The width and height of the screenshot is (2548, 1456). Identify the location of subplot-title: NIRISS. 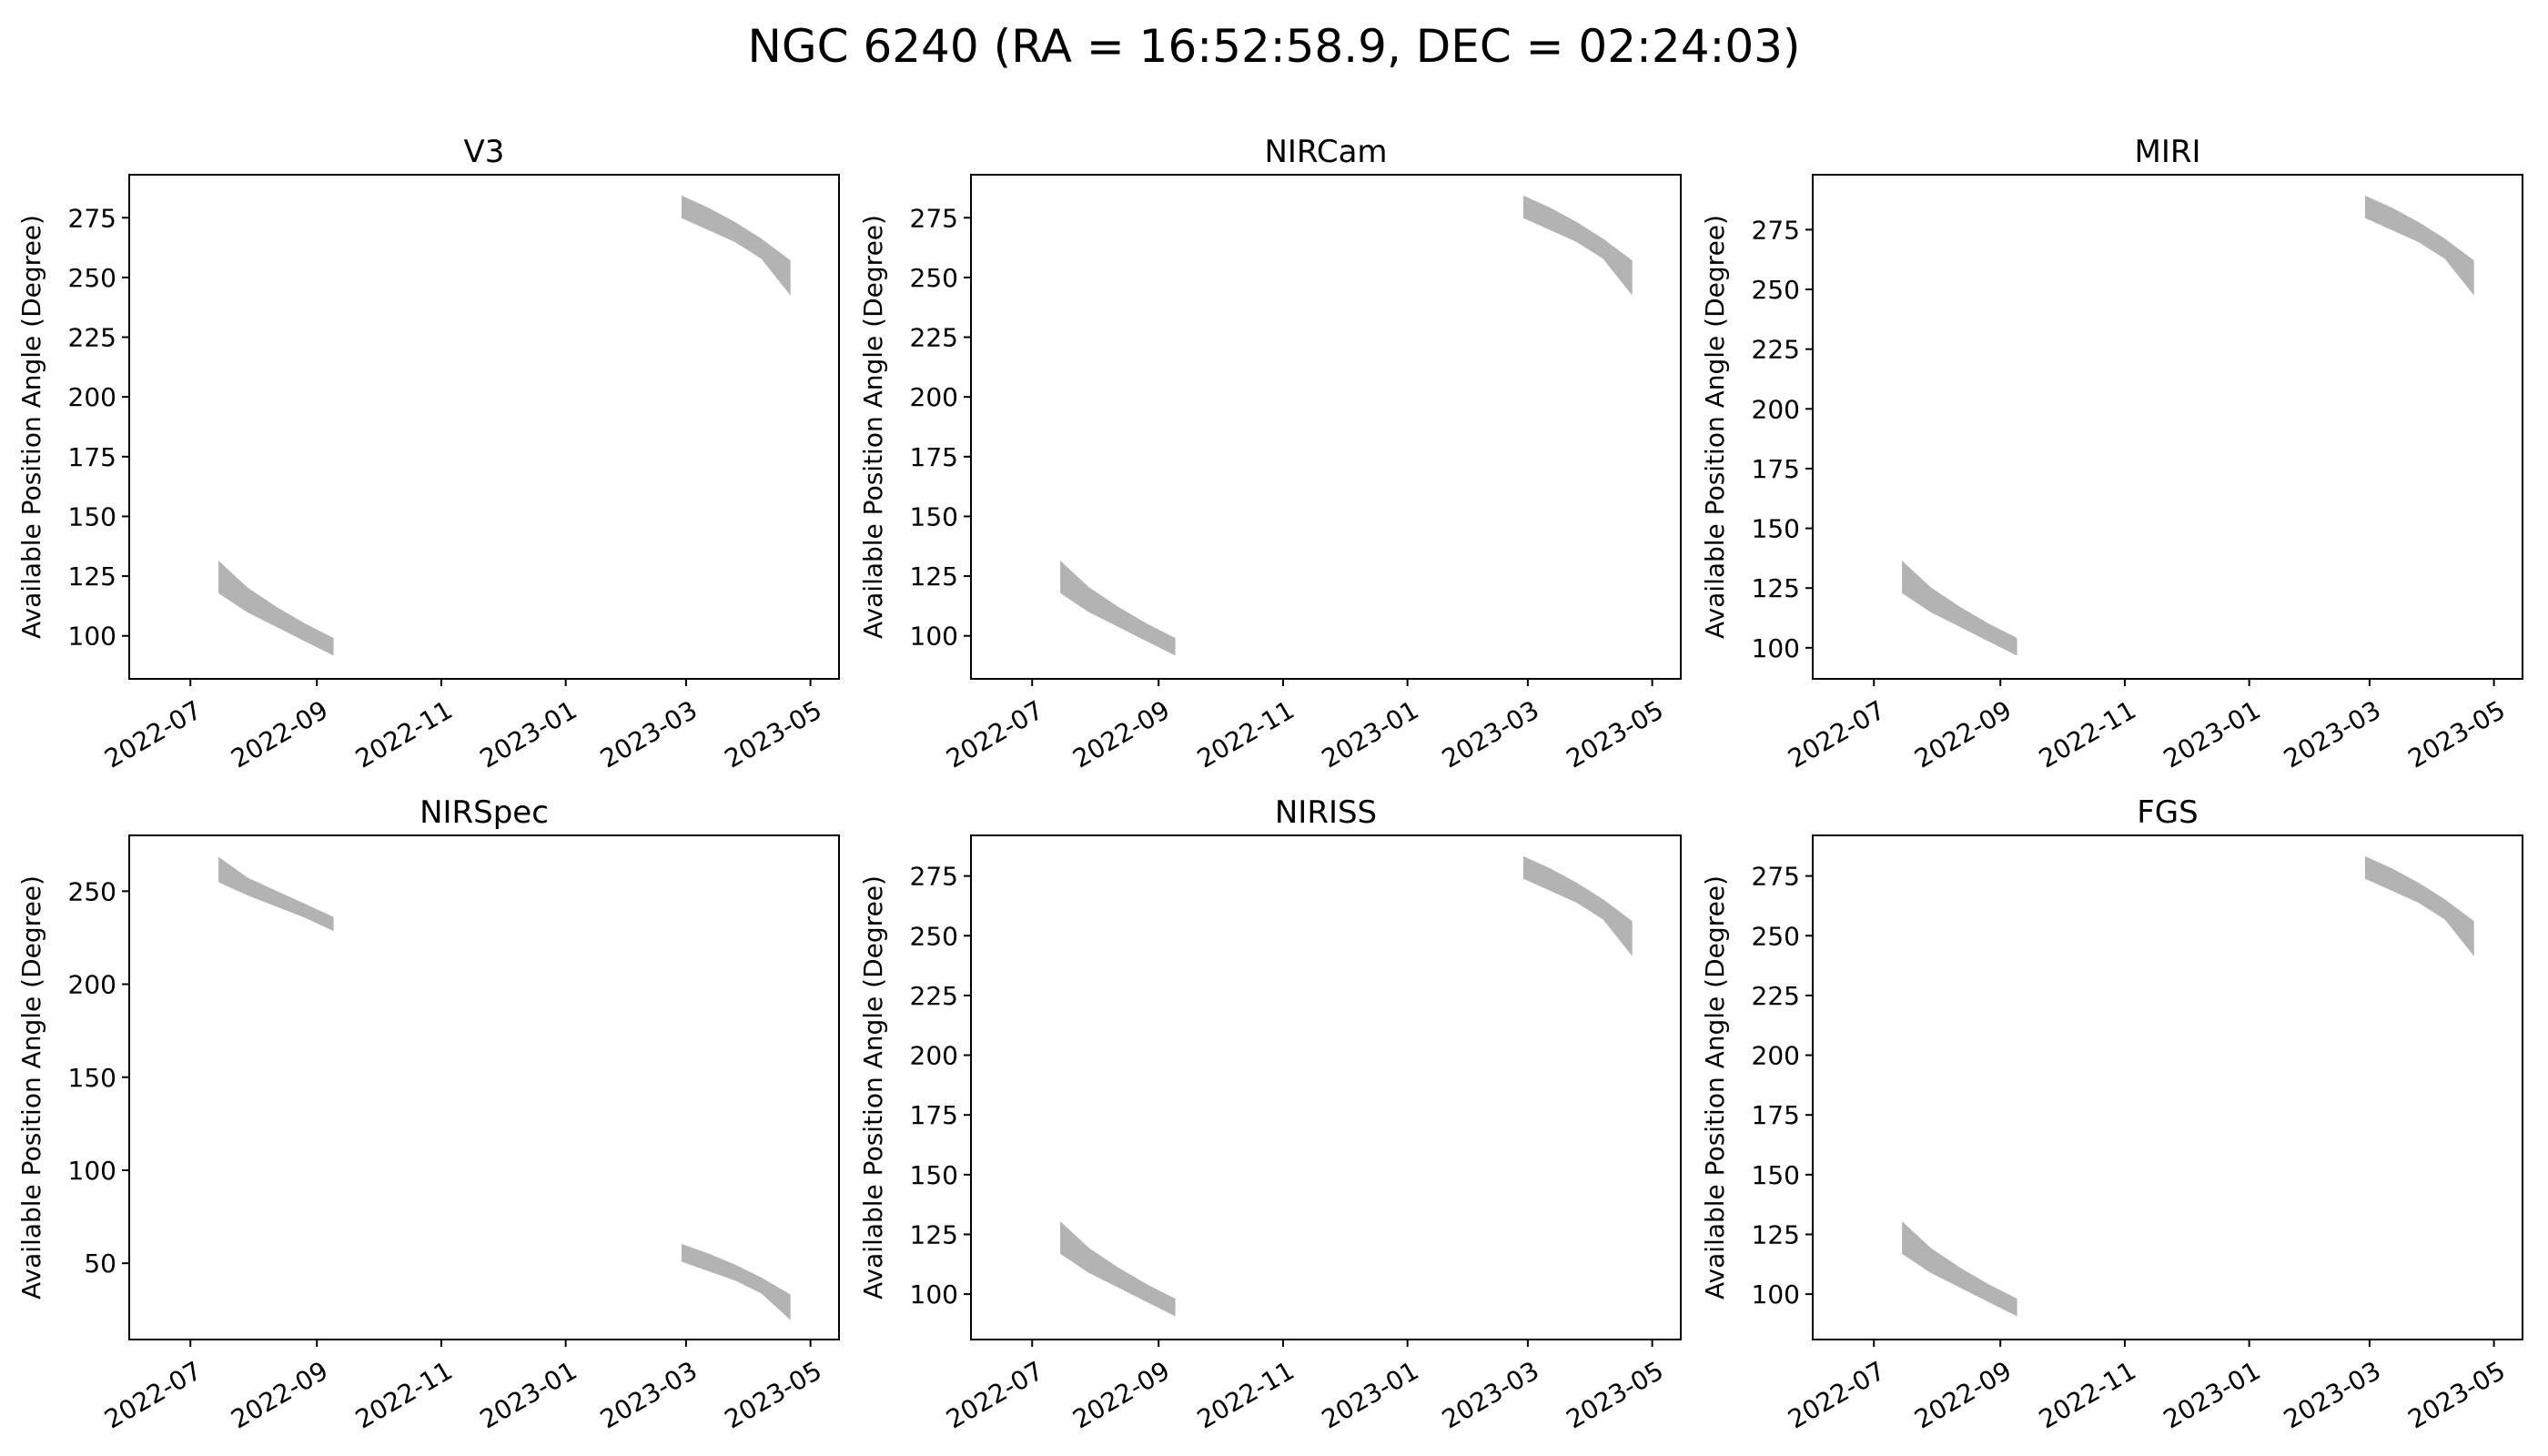
(1326, 813).